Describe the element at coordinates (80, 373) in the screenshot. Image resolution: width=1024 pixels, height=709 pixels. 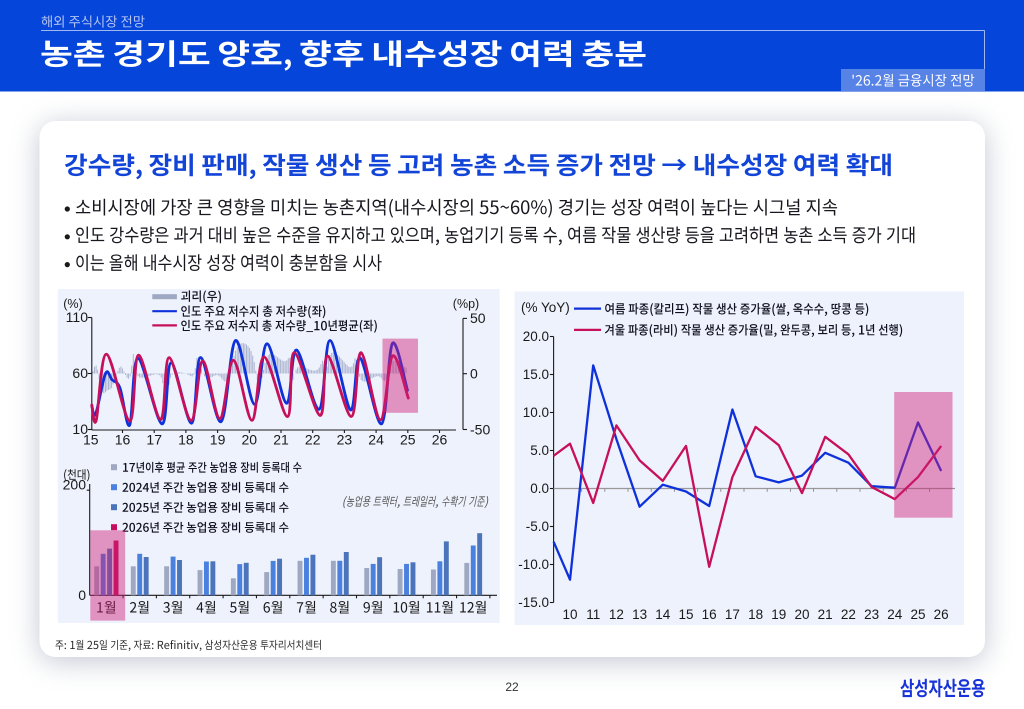
I see `svg-text: 60` at that location.